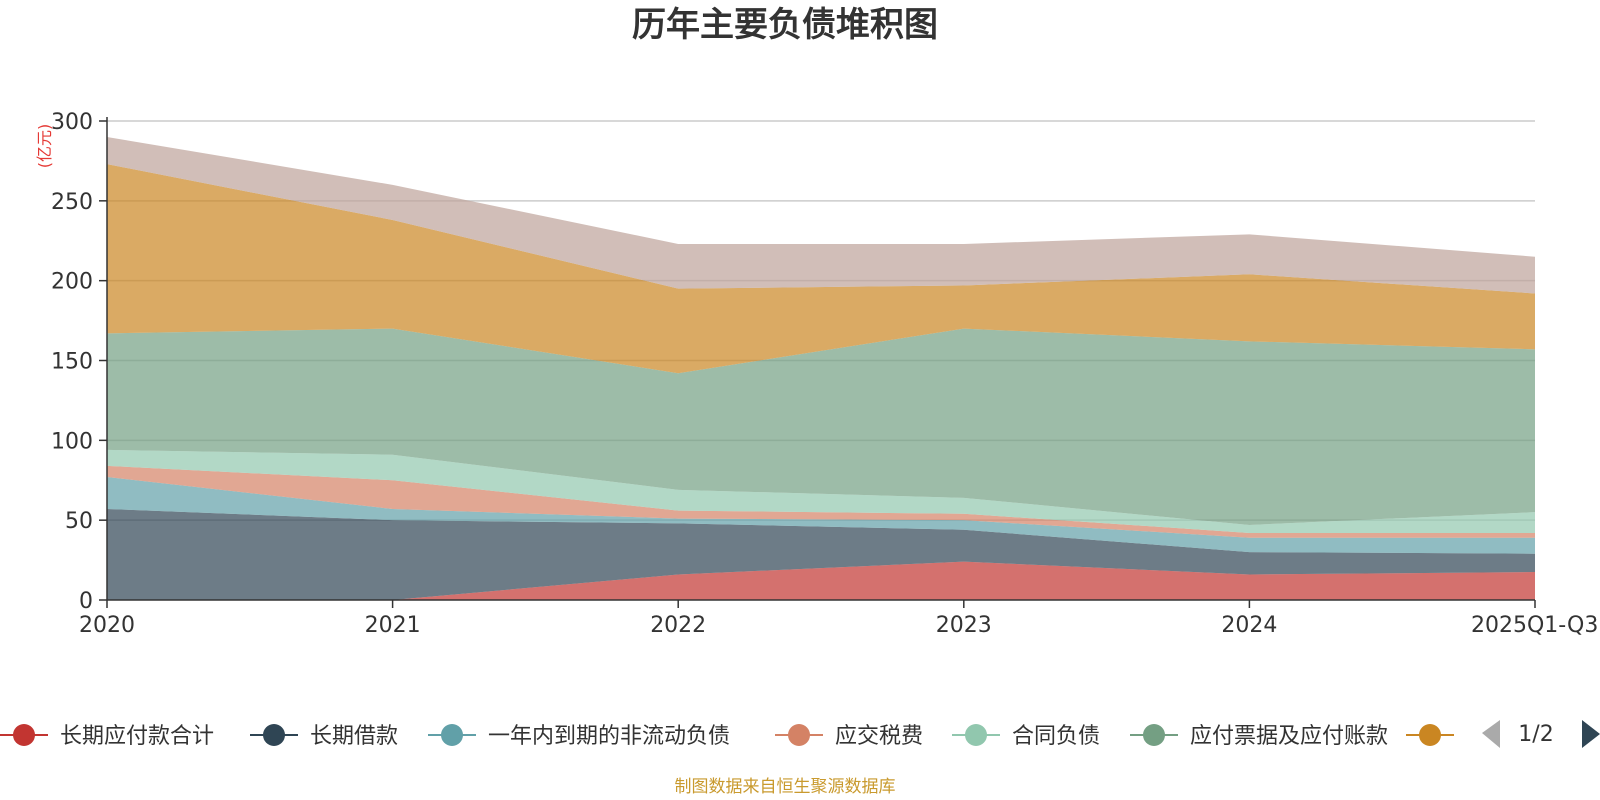 Image resolution: width=1600 pixels, height=800 pixels. What do you see at coordinates (72, 441) in the screenshot?
I see `y-tick-label: 100` at bounding box center [72, 441].